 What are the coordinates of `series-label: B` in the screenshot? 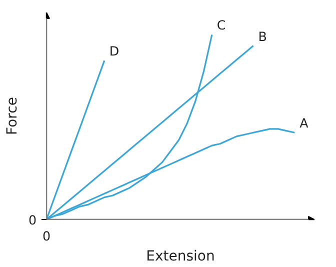 It's located at (262, 36).